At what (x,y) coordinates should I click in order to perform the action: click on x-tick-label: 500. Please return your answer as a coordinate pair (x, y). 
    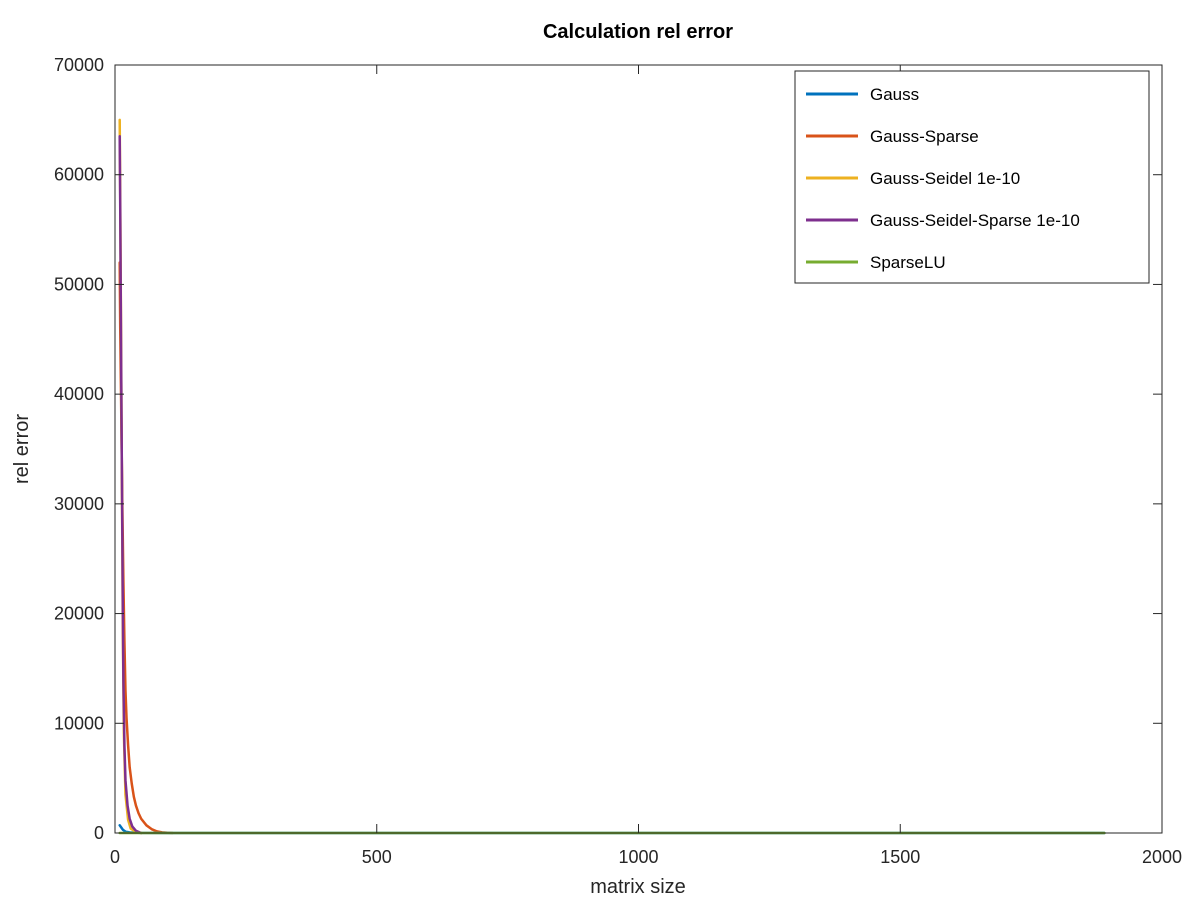
    Looking at the image, I should click on (377, 857).